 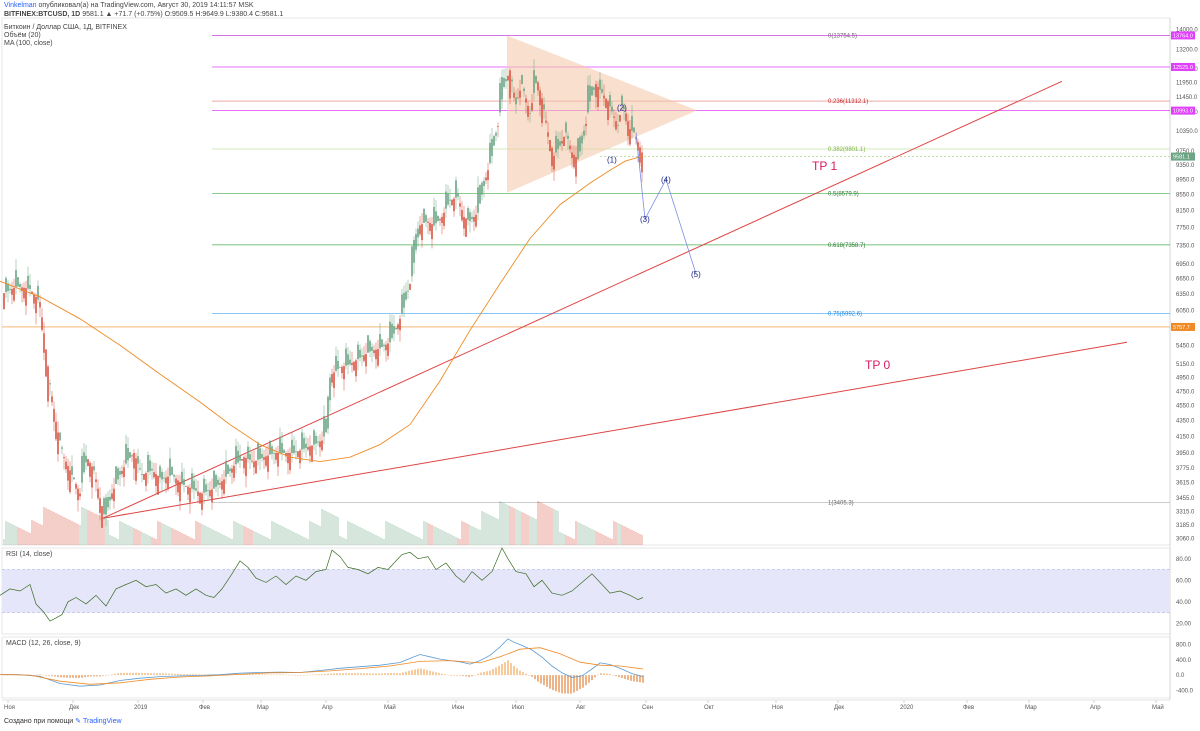 What do you see at coordinates (102, 721) in the screenshot?
I see `footer-brand: TradingView` at bounding box center [102, 721].